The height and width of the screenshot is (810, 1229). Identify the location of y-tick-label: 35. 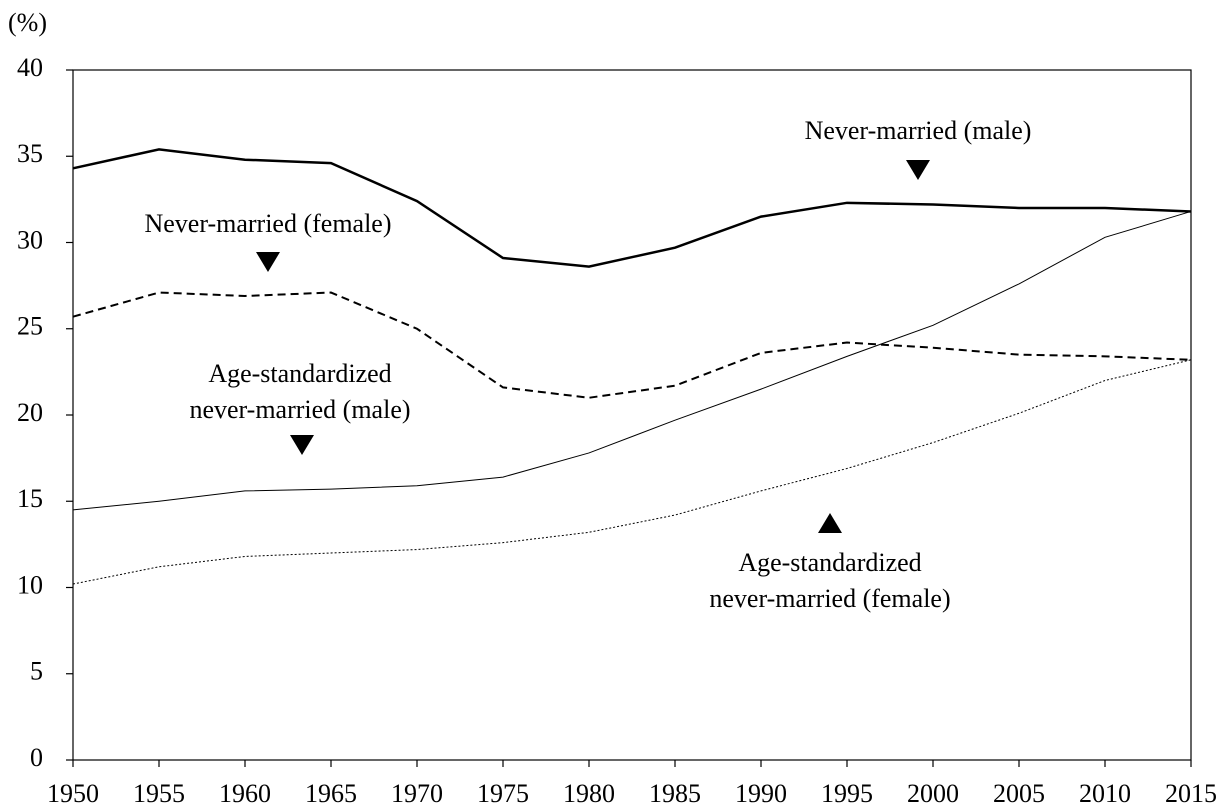
(30, 153).